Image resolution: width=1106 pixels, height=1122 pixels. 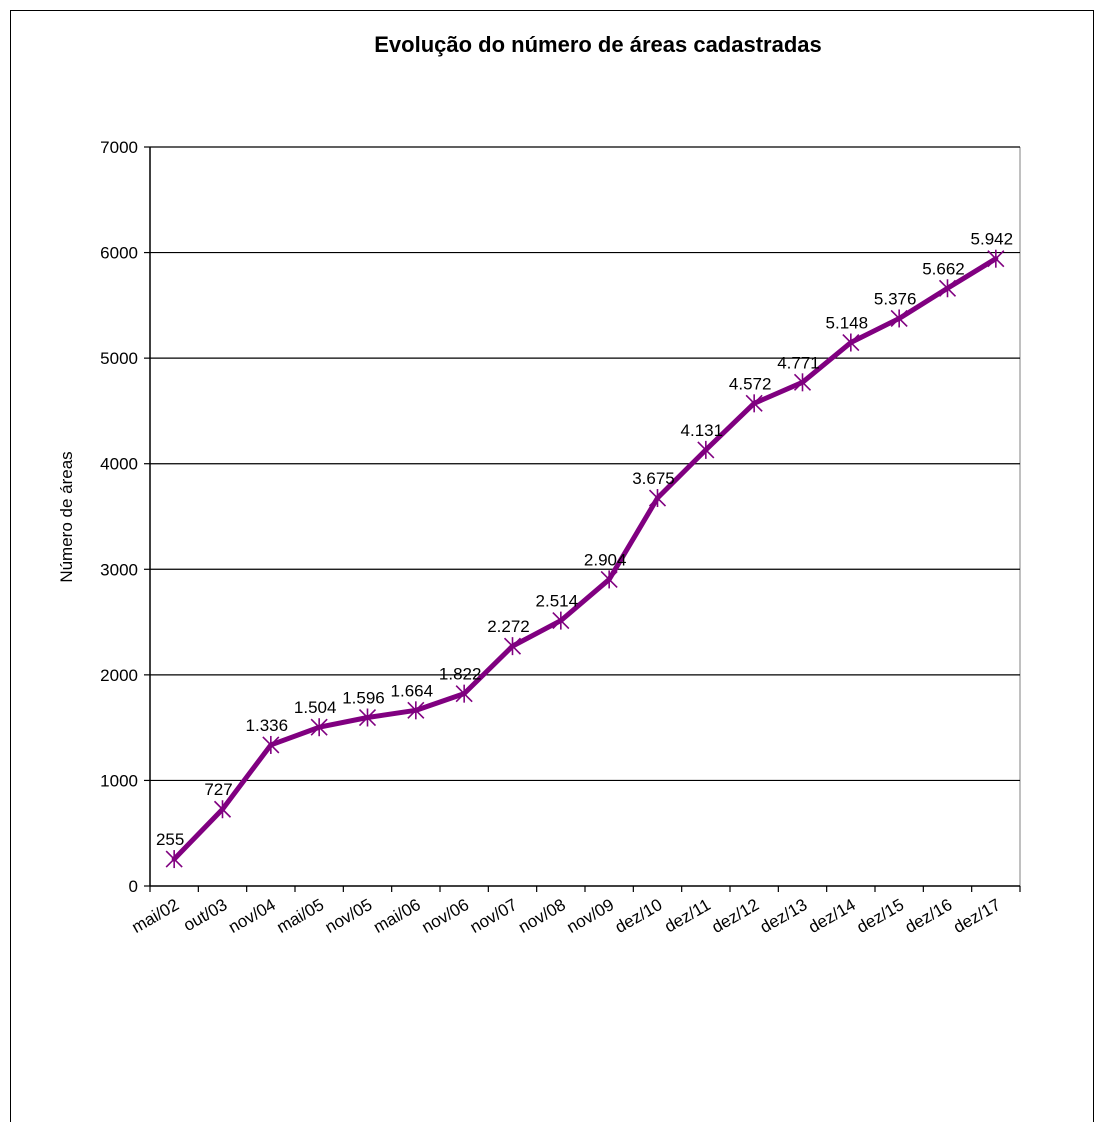 What do you see at coordinates (542, 916) in the screenshot?
I see `x-tick-label: nov/08` at bounding box center [542, 916].